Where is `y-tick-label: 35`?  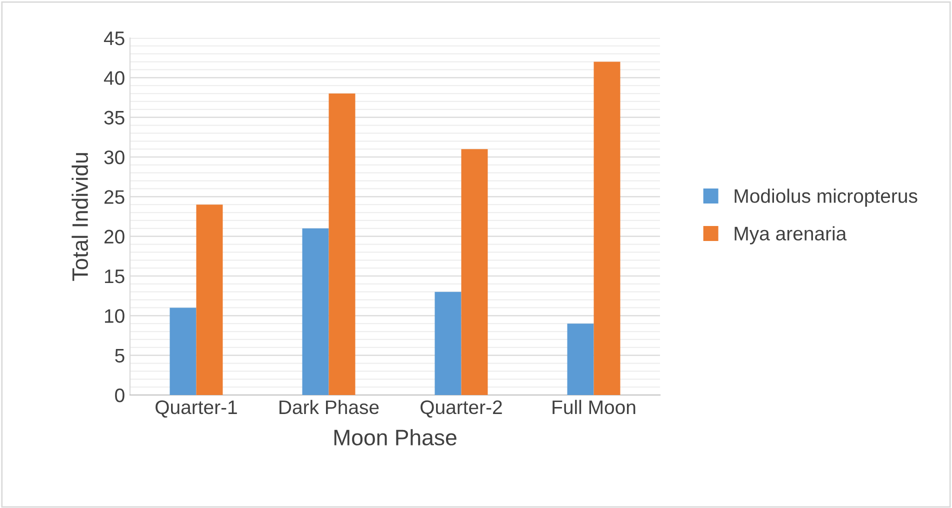 y-tick-label: 35 is located at coordinates (114, 117).